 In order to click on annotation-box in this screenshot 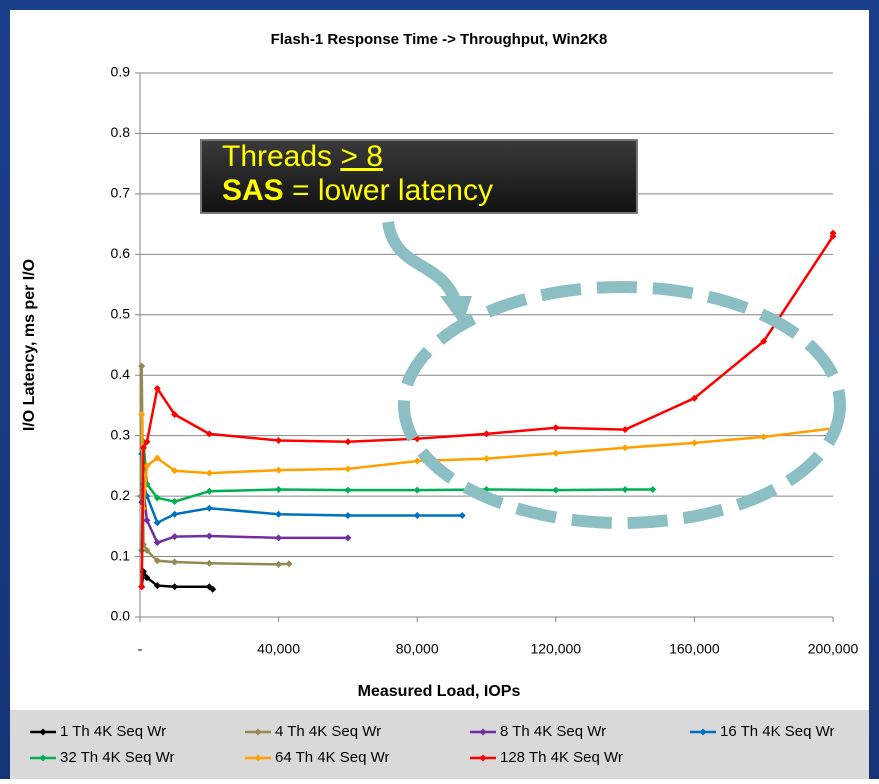, I will do `click(419, 176)`.